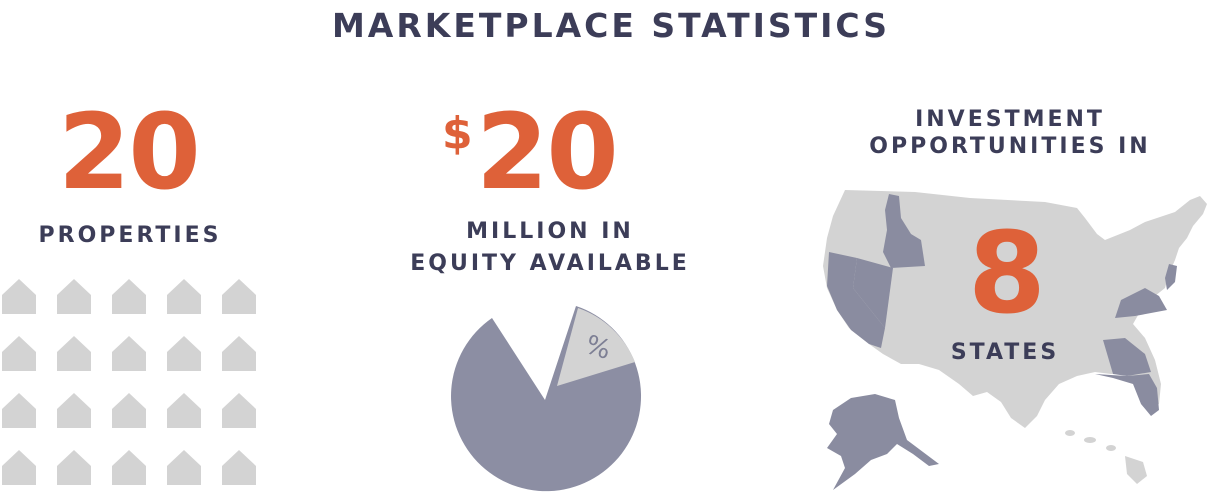 Image resolution: width=1222 pixels, height=501 pixels. Describe the element at coordinates (550, 231) in the screenshot. I see `equity-label-line1: MILLION IN` at that location.